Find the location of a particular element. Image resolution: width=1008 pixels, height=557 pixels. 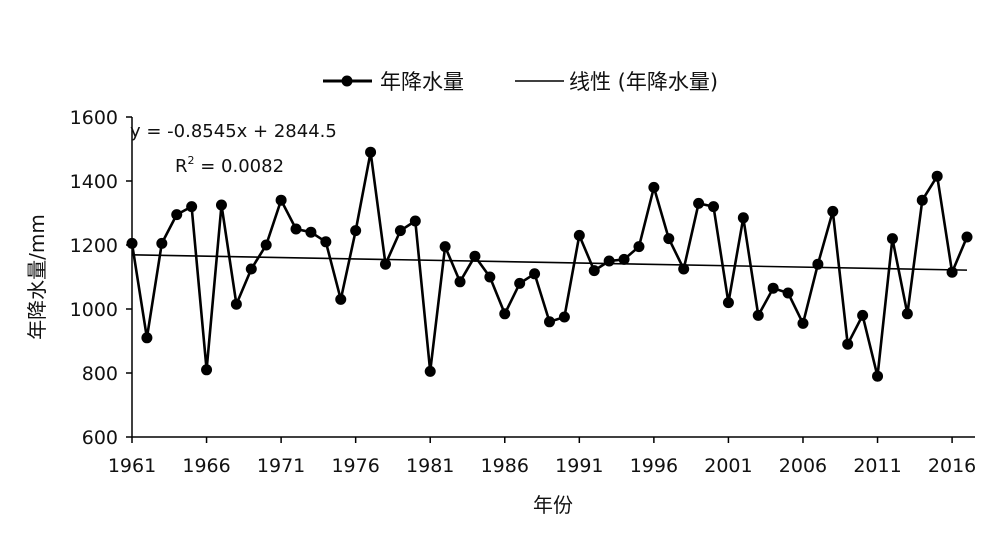

x-tick-label: 1961 is located at coordinates (132, 466).